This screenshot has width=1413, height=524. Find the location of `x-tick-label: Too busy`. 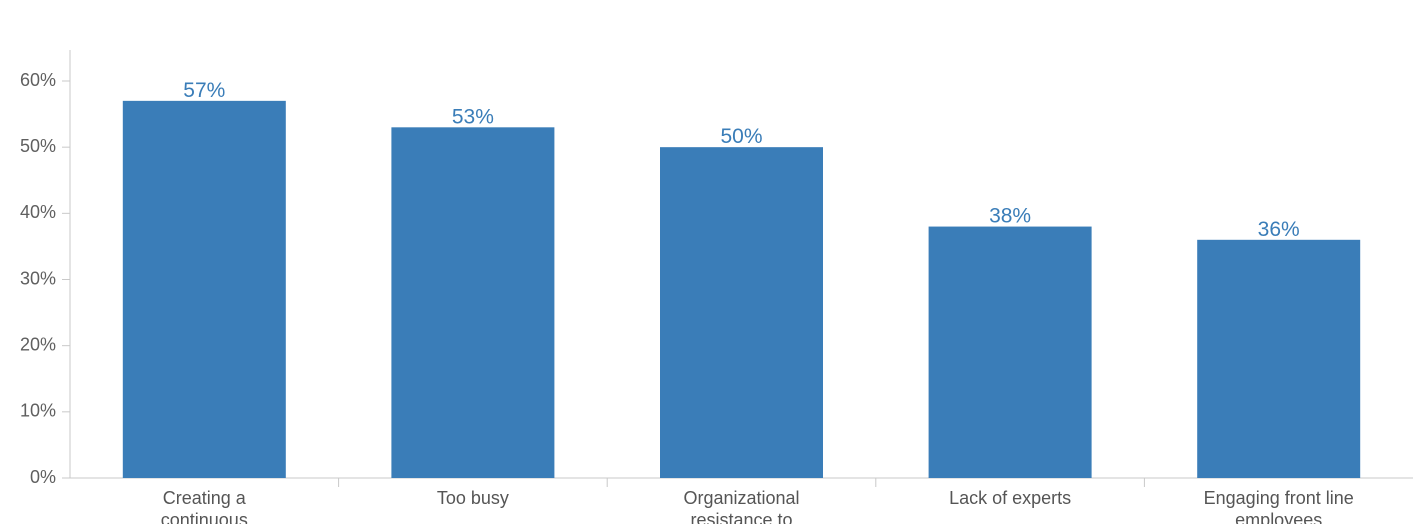

x-tick-label: Too busy is located at coordinates (473, 498).